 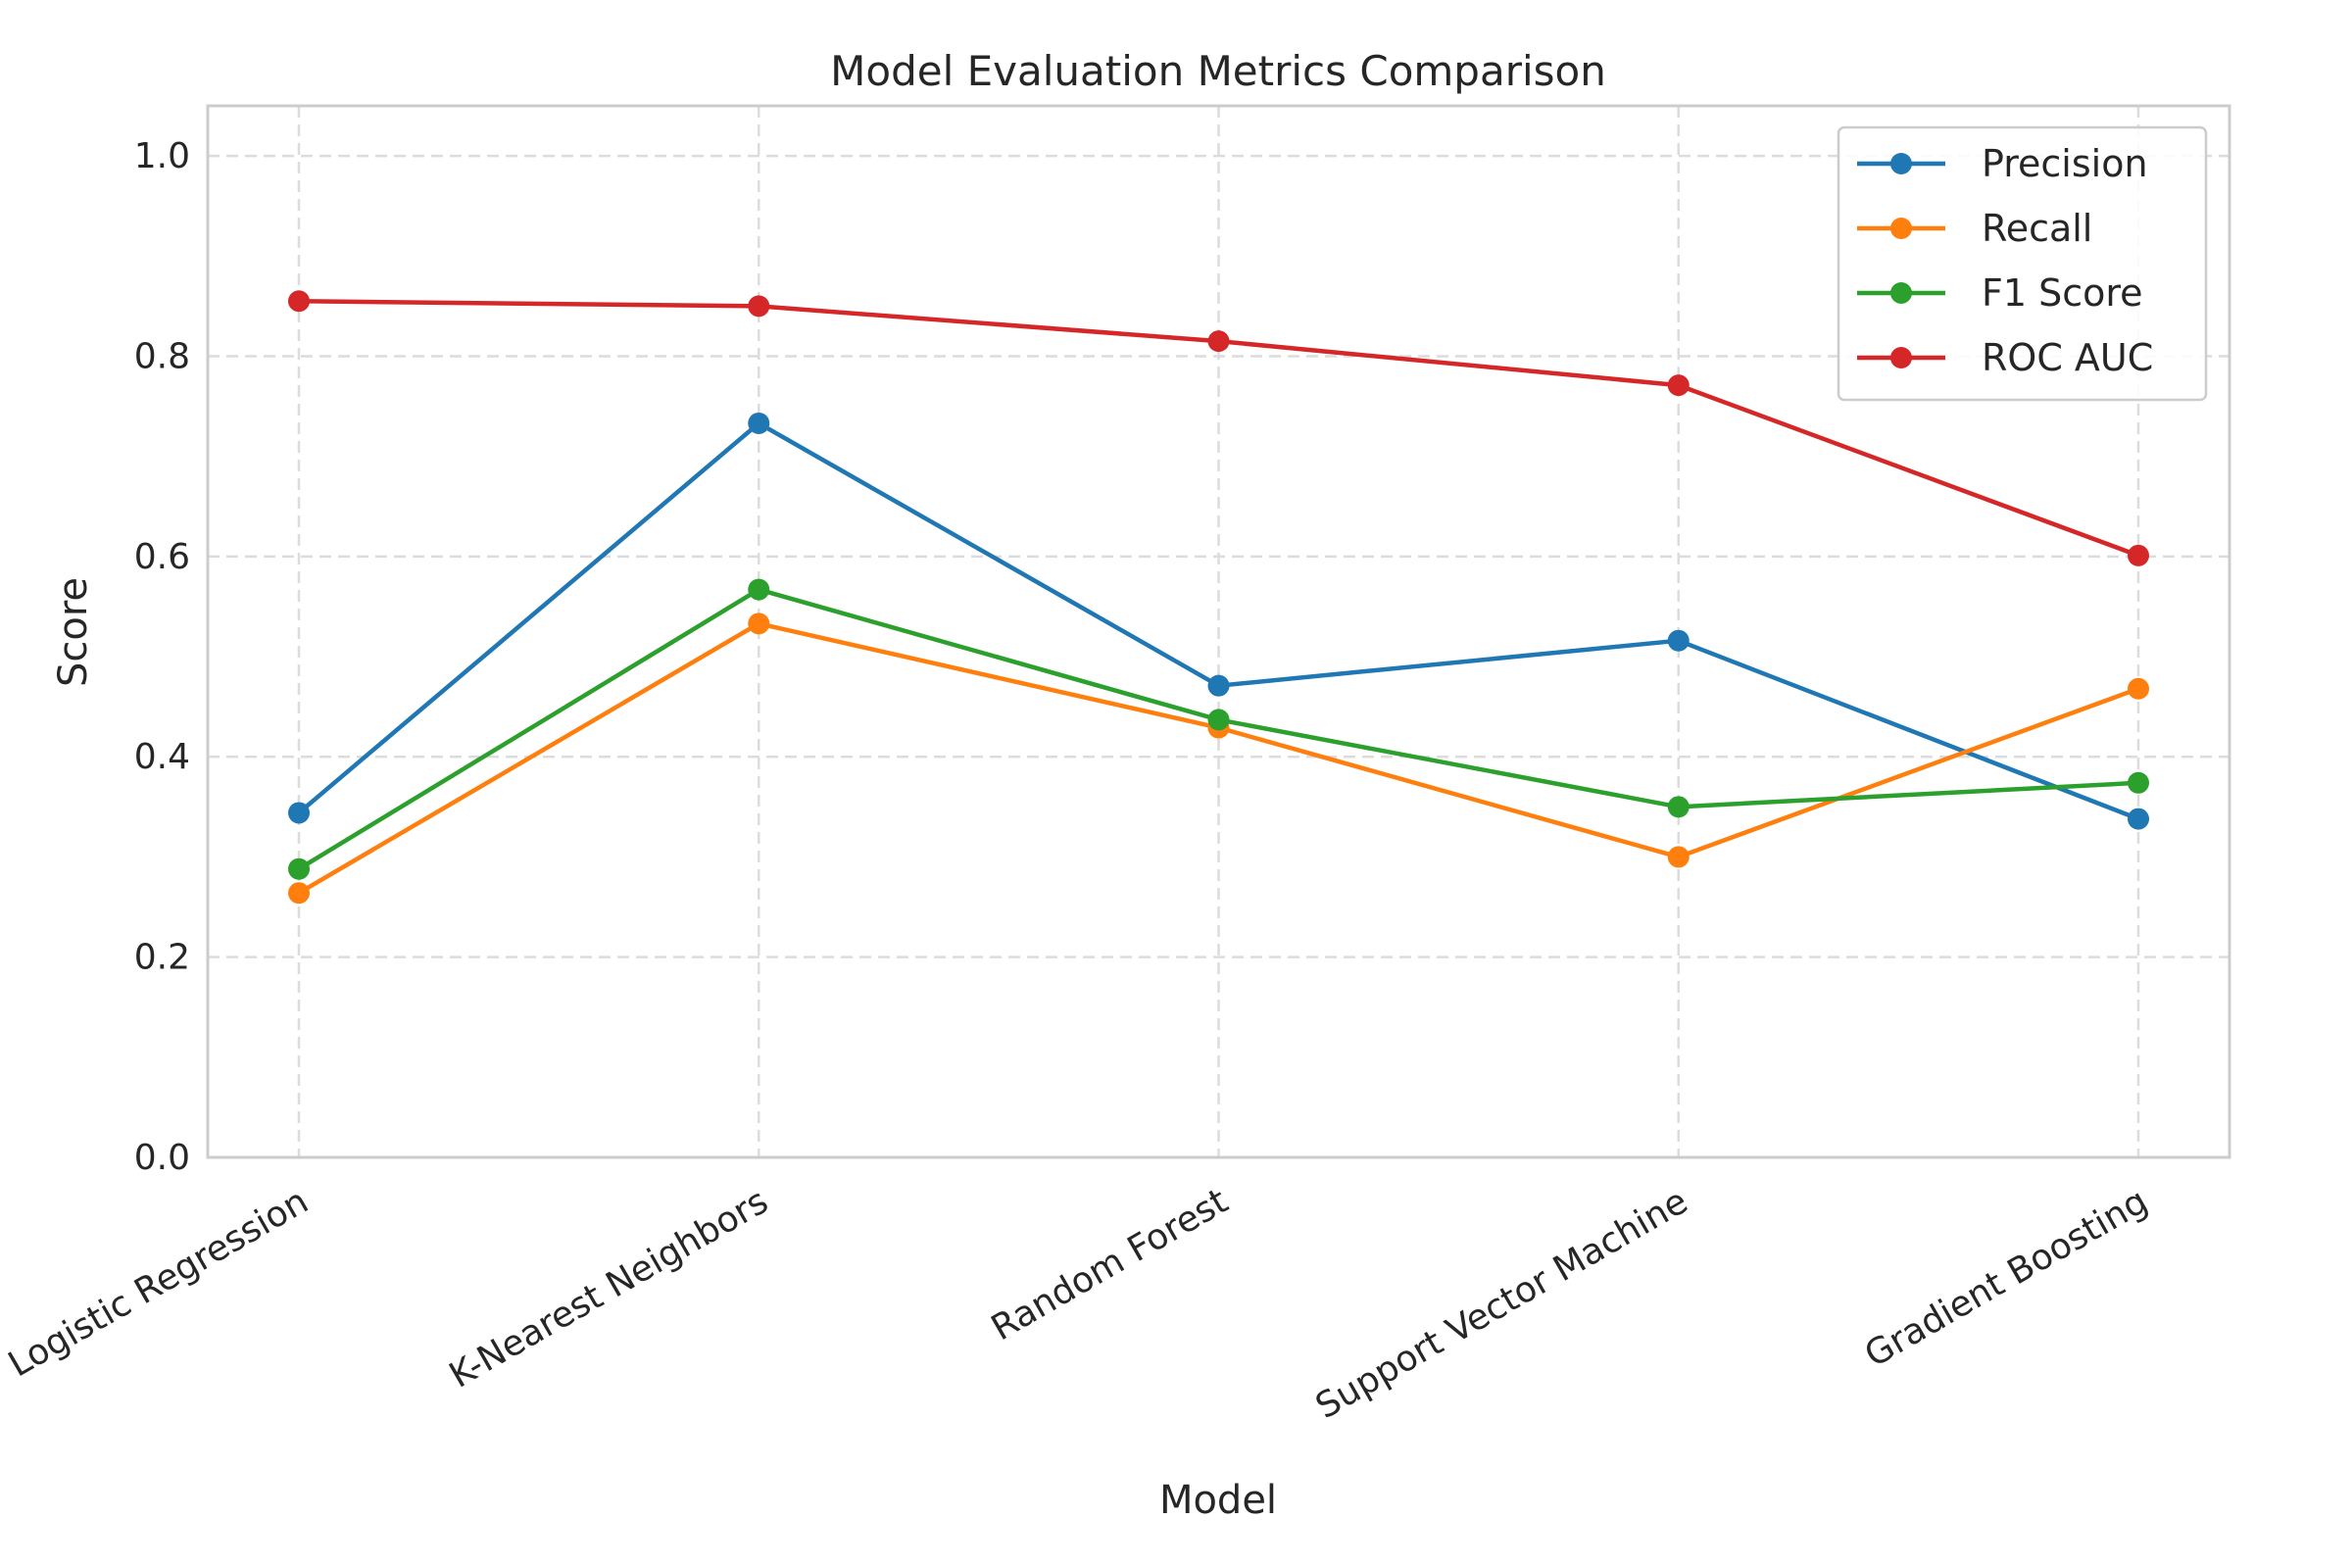 What do you see at coordinates (73, 632) in the screenshot?
I see `y-axis-label: Score` at bounding box center [73, 632].